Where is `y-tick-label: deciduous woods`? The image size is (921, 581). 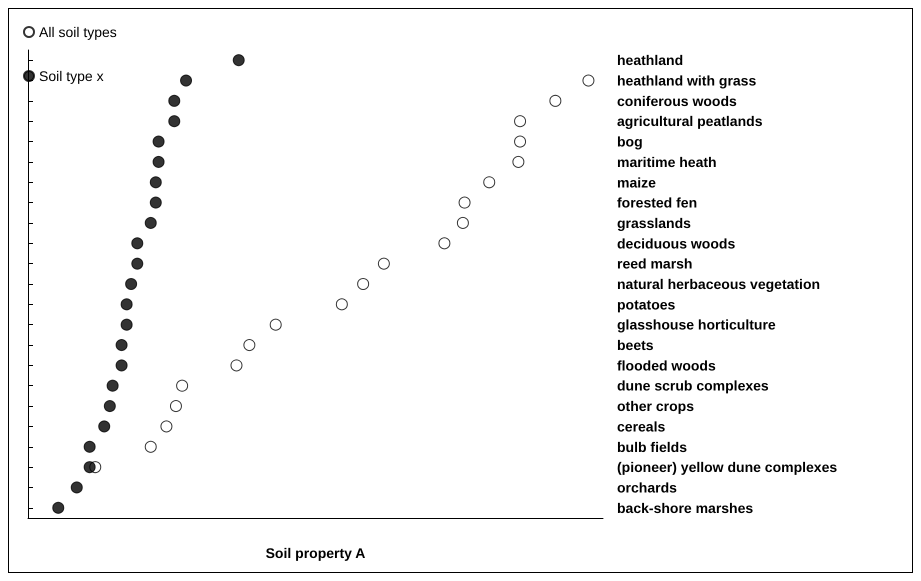
y-tick-label: deciduous woods is located at coordinates (676, 243).